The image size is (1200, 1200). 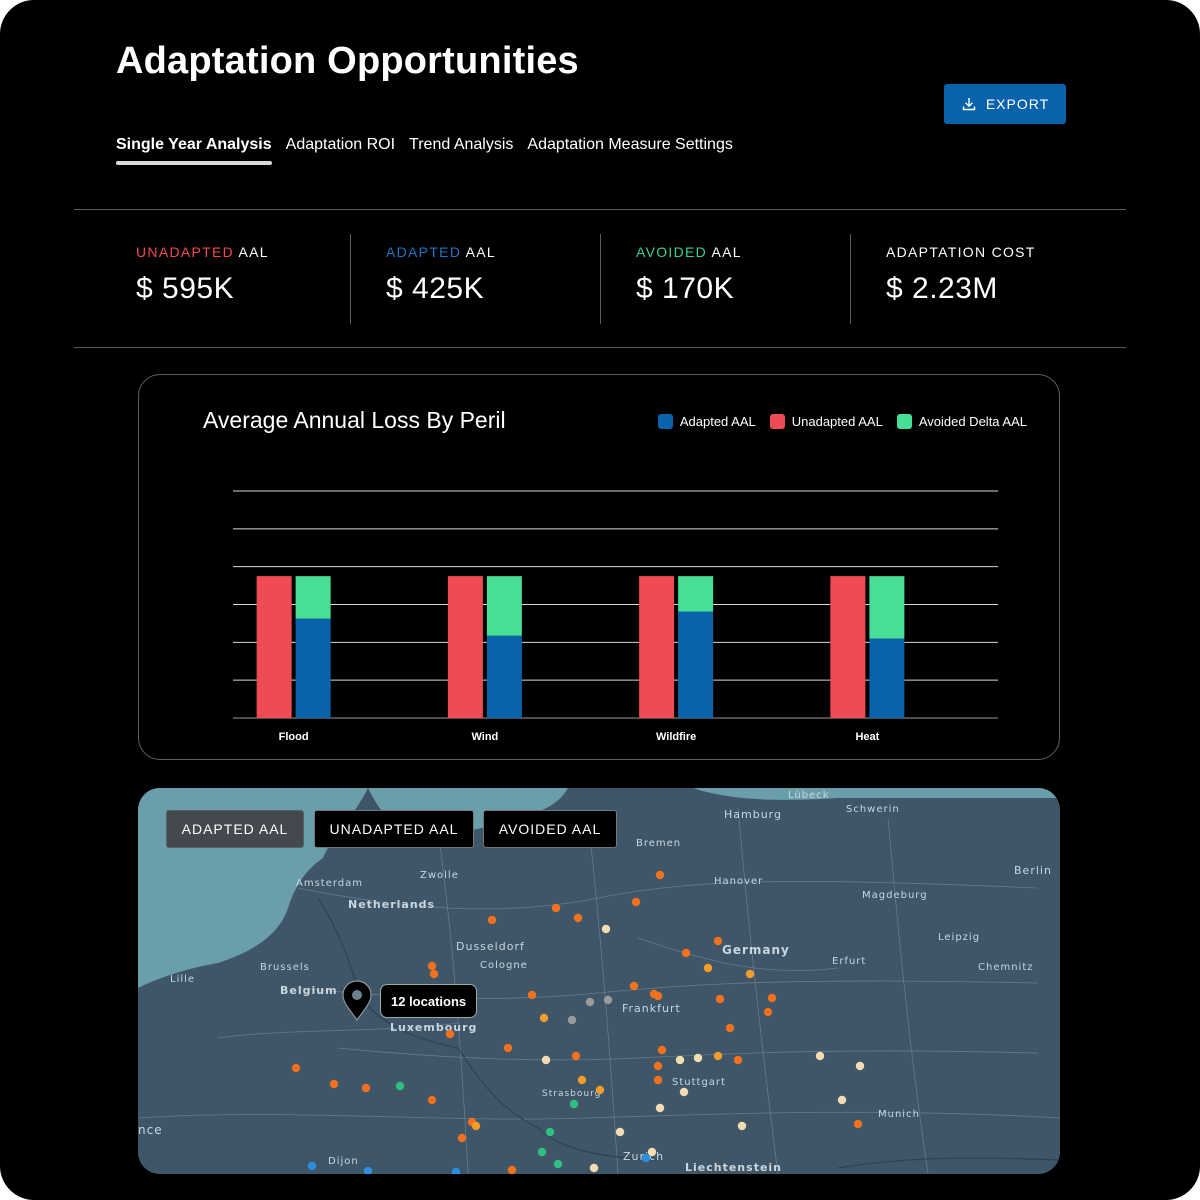 What do you see at coordinates (329, 883) in the screenshot?
I see `map-label: Amsterdam` at bounding box center [329, 883].